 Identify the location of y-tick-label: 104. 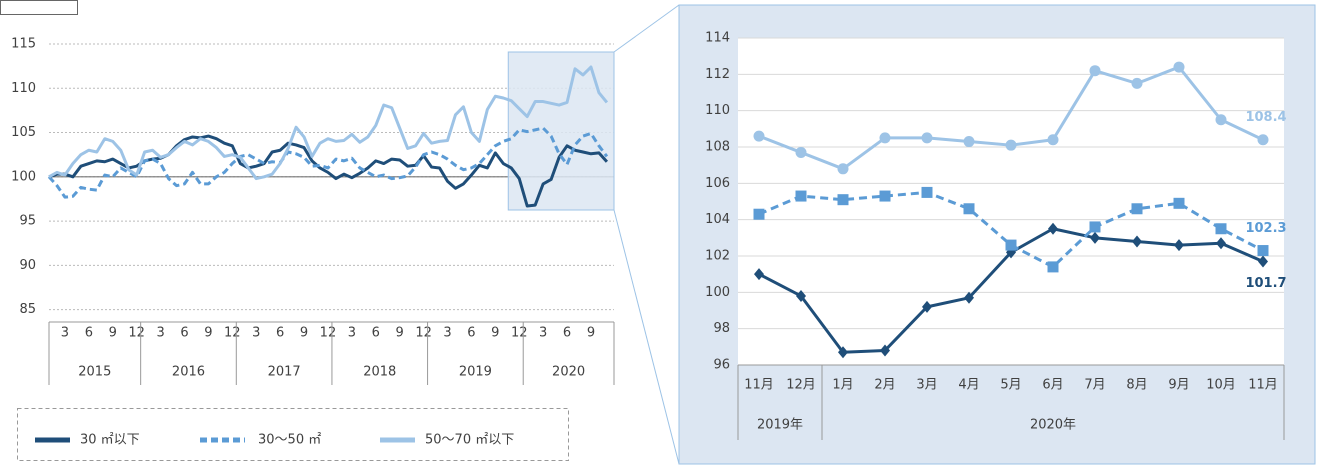
(717, 219).